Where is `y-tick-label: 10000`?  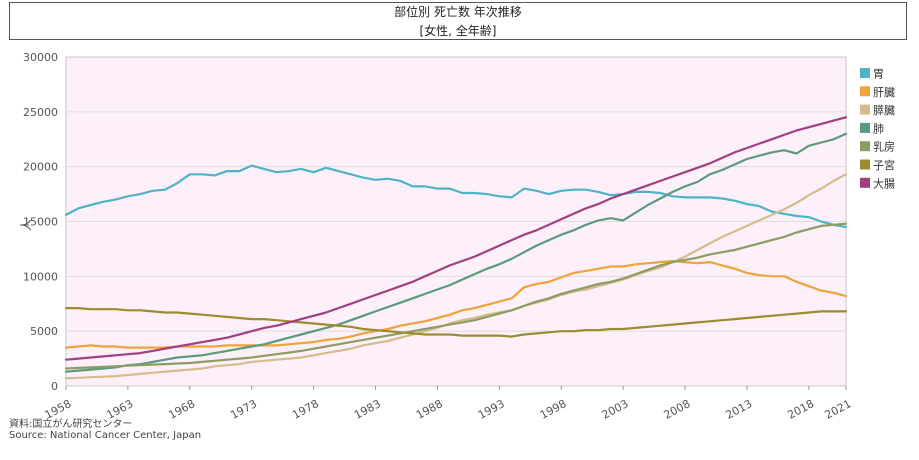
y-tick-label: 10000 is located at coordinates (40, 276).